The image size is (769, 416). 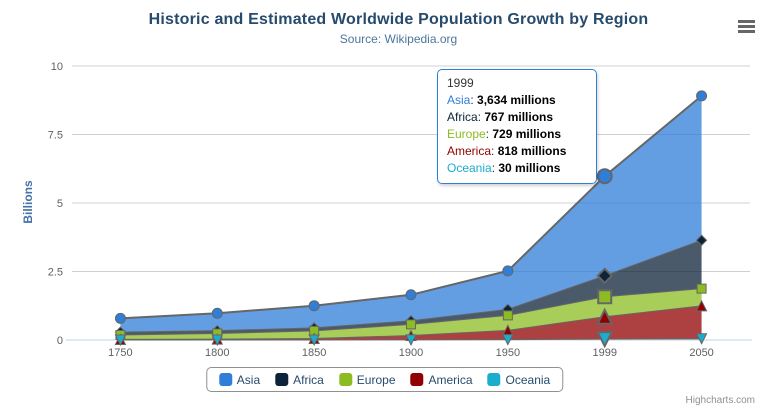 I want to click on highcharts-credits: Highcharts.com, so click(x=720, y=400).